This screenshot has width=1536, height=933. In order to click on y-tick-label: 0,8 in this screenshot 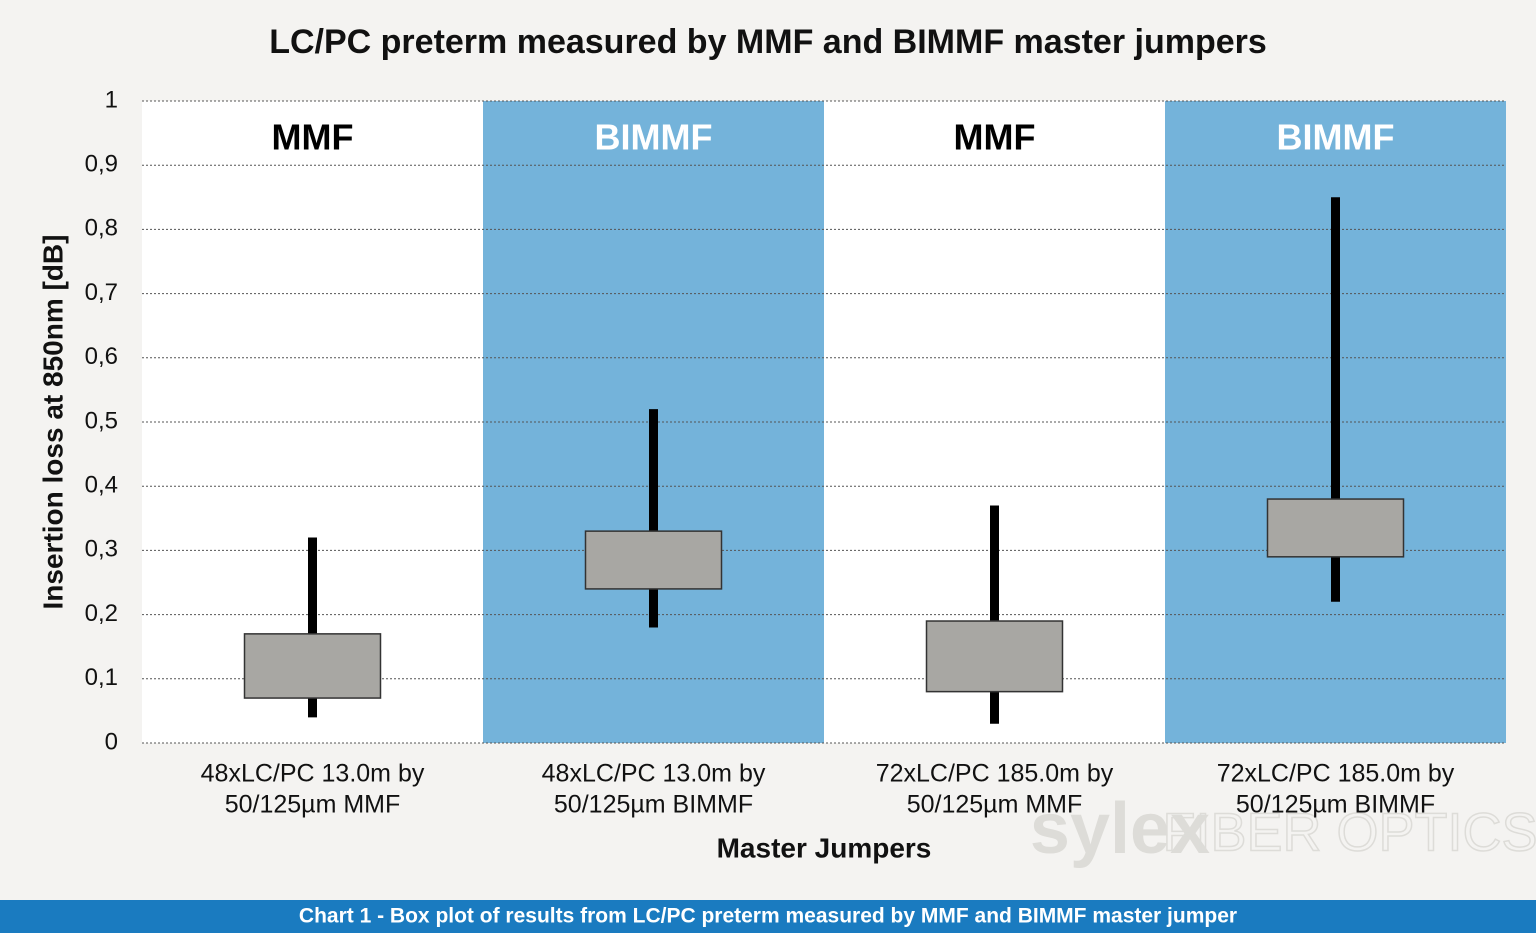, I will do `click(101, 228)`.